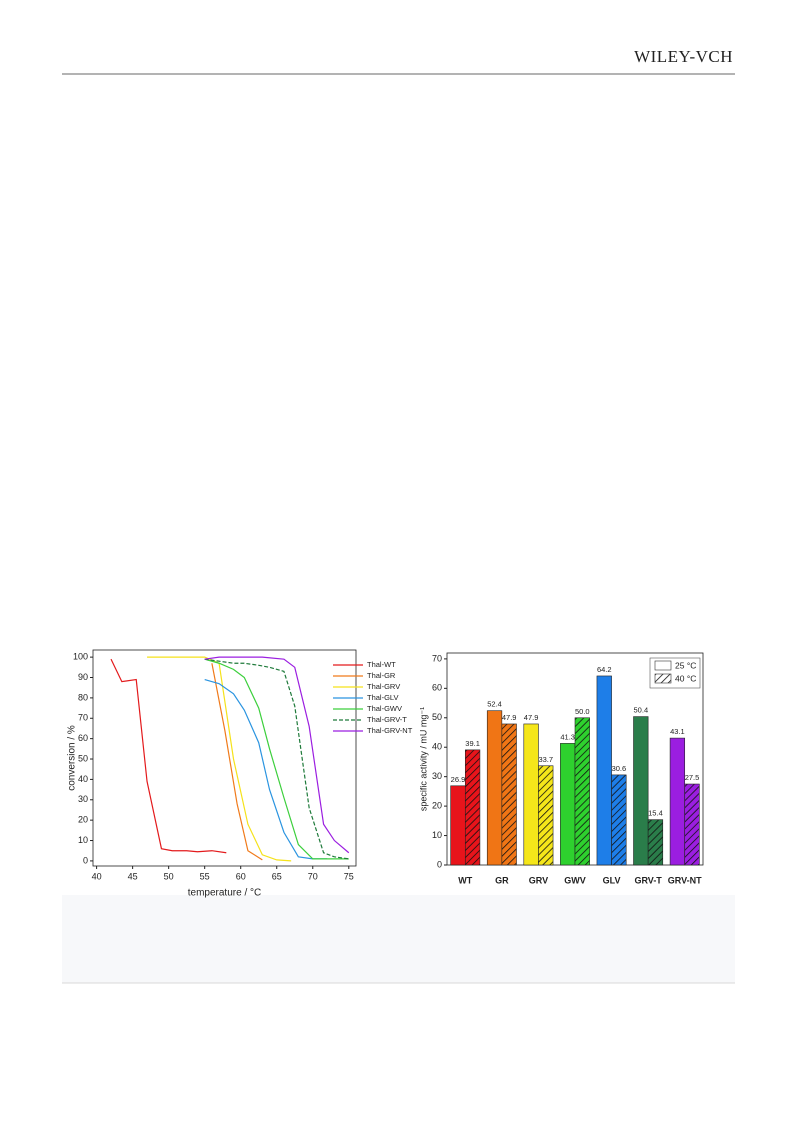  What do you see at coordinates (692, 777) in the screenshot?
I see `value-label: 27.5` at bounding box center [692, 777].